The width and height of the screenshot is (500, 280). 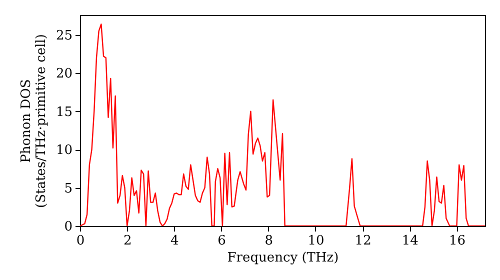 I want to click on y-tick-label: 10, so click(x=64, y=150).